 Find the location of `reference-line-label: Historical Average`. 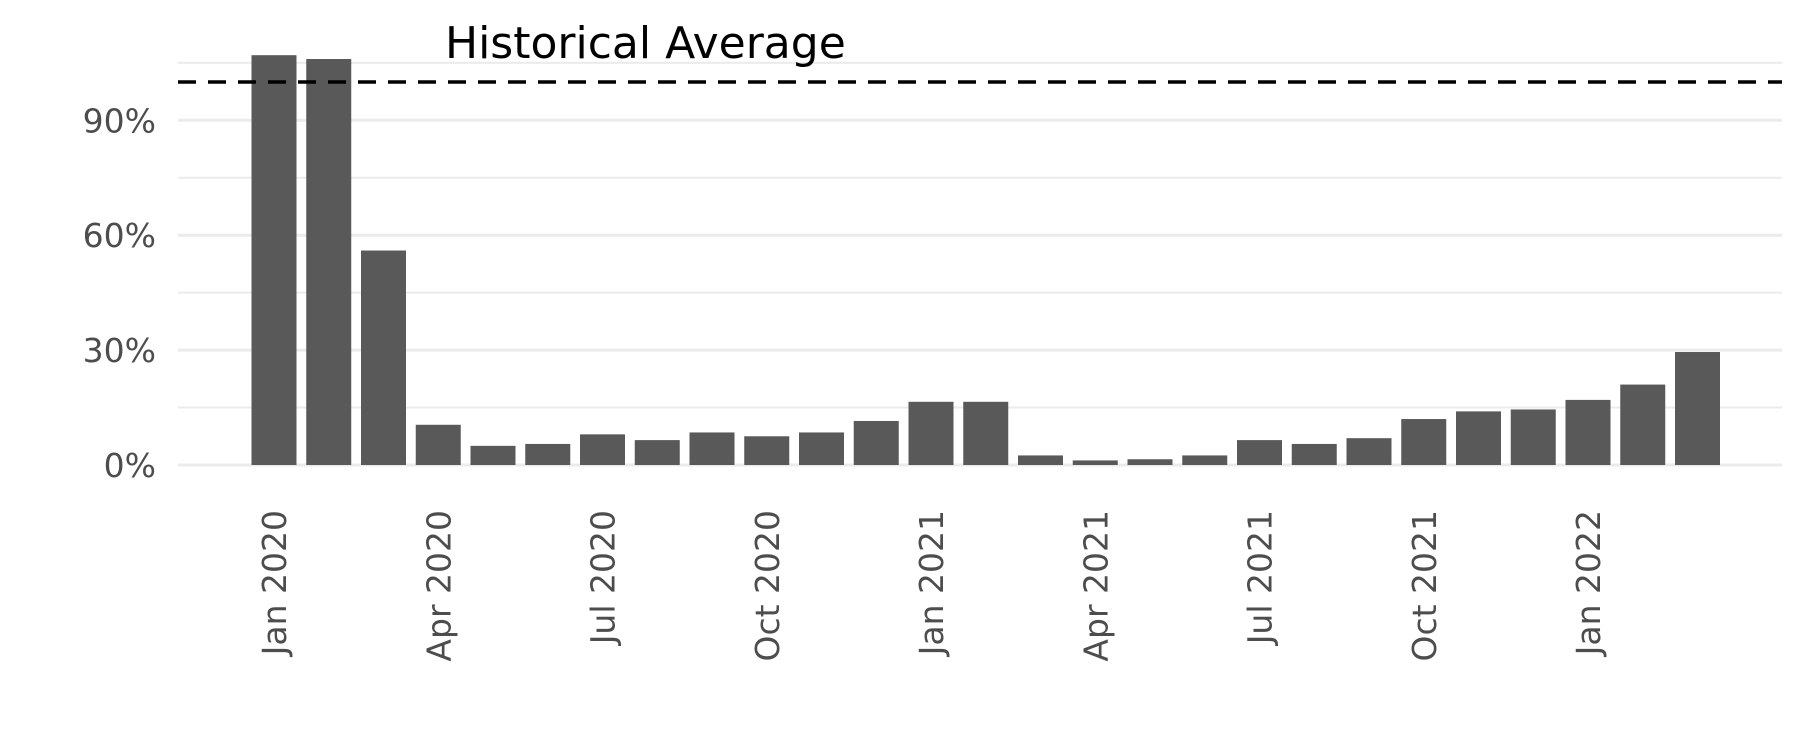

reference-line-label: Historical Average is located at coordinates (645, 43).